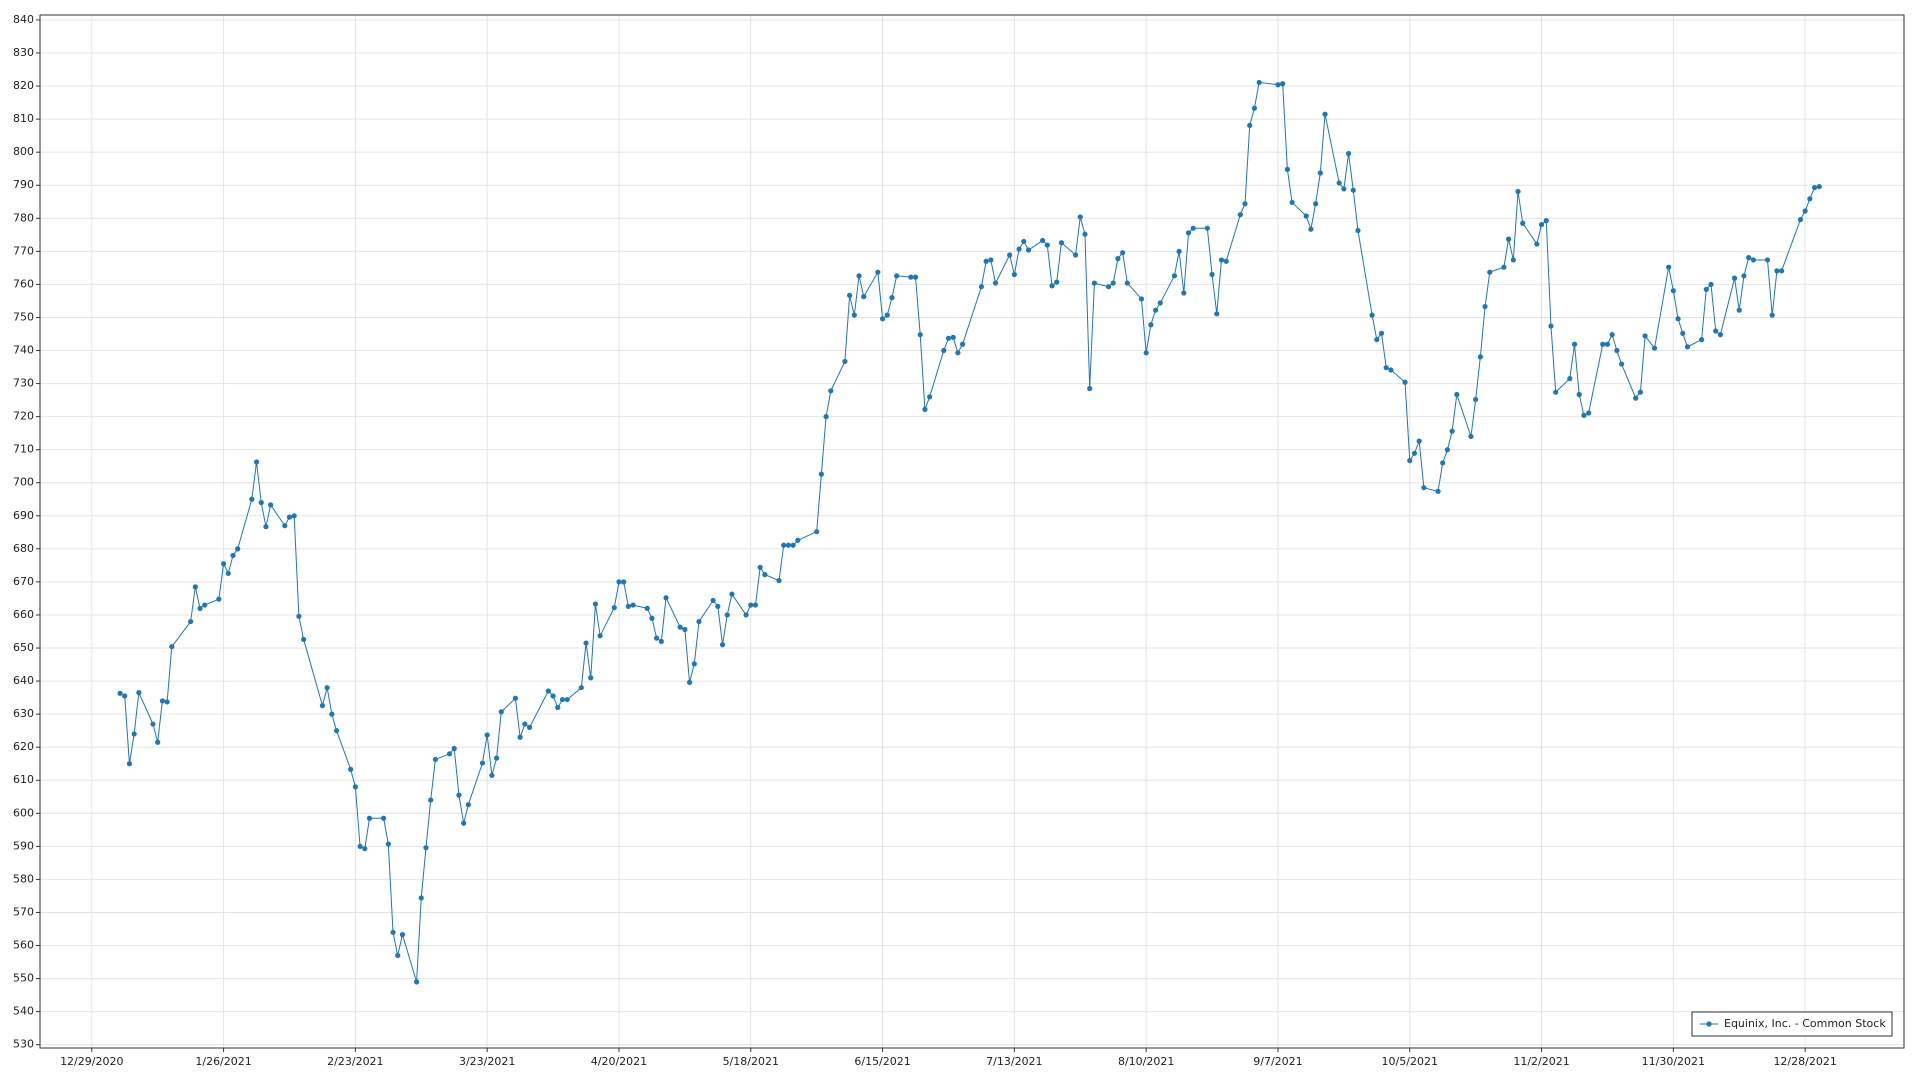 This screenshot has width=1920, height=1080. What do you see at coordinates (23, 845) in the screenshot?
I see `y-tick-label: 590` at bounding box center [23, 845].